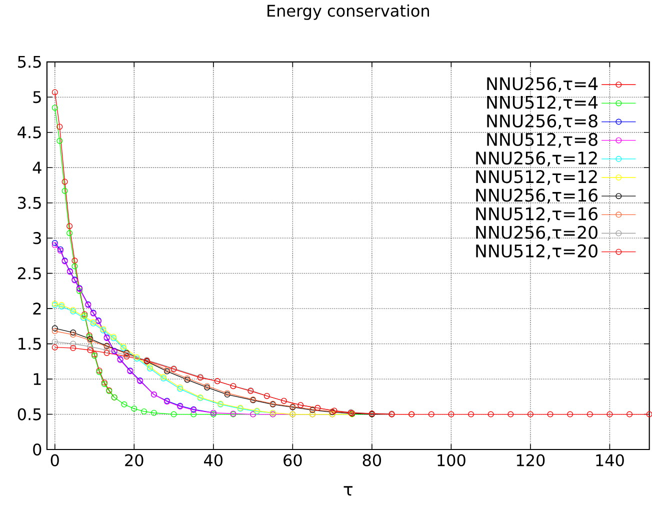  What do you see at coordinates (542, 121) in the screenshot?
I see `legend-label: NNU256,τ=8` at bounding box center [542, 121].